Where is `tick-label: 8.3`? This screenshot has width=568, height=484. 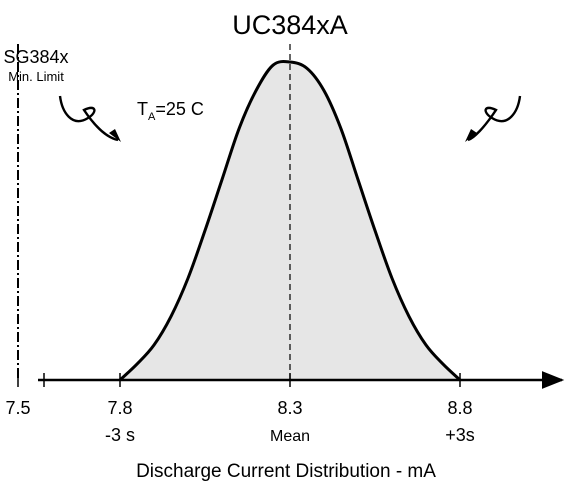
tick-label: 8.3 is located at coordinates (289, 408).